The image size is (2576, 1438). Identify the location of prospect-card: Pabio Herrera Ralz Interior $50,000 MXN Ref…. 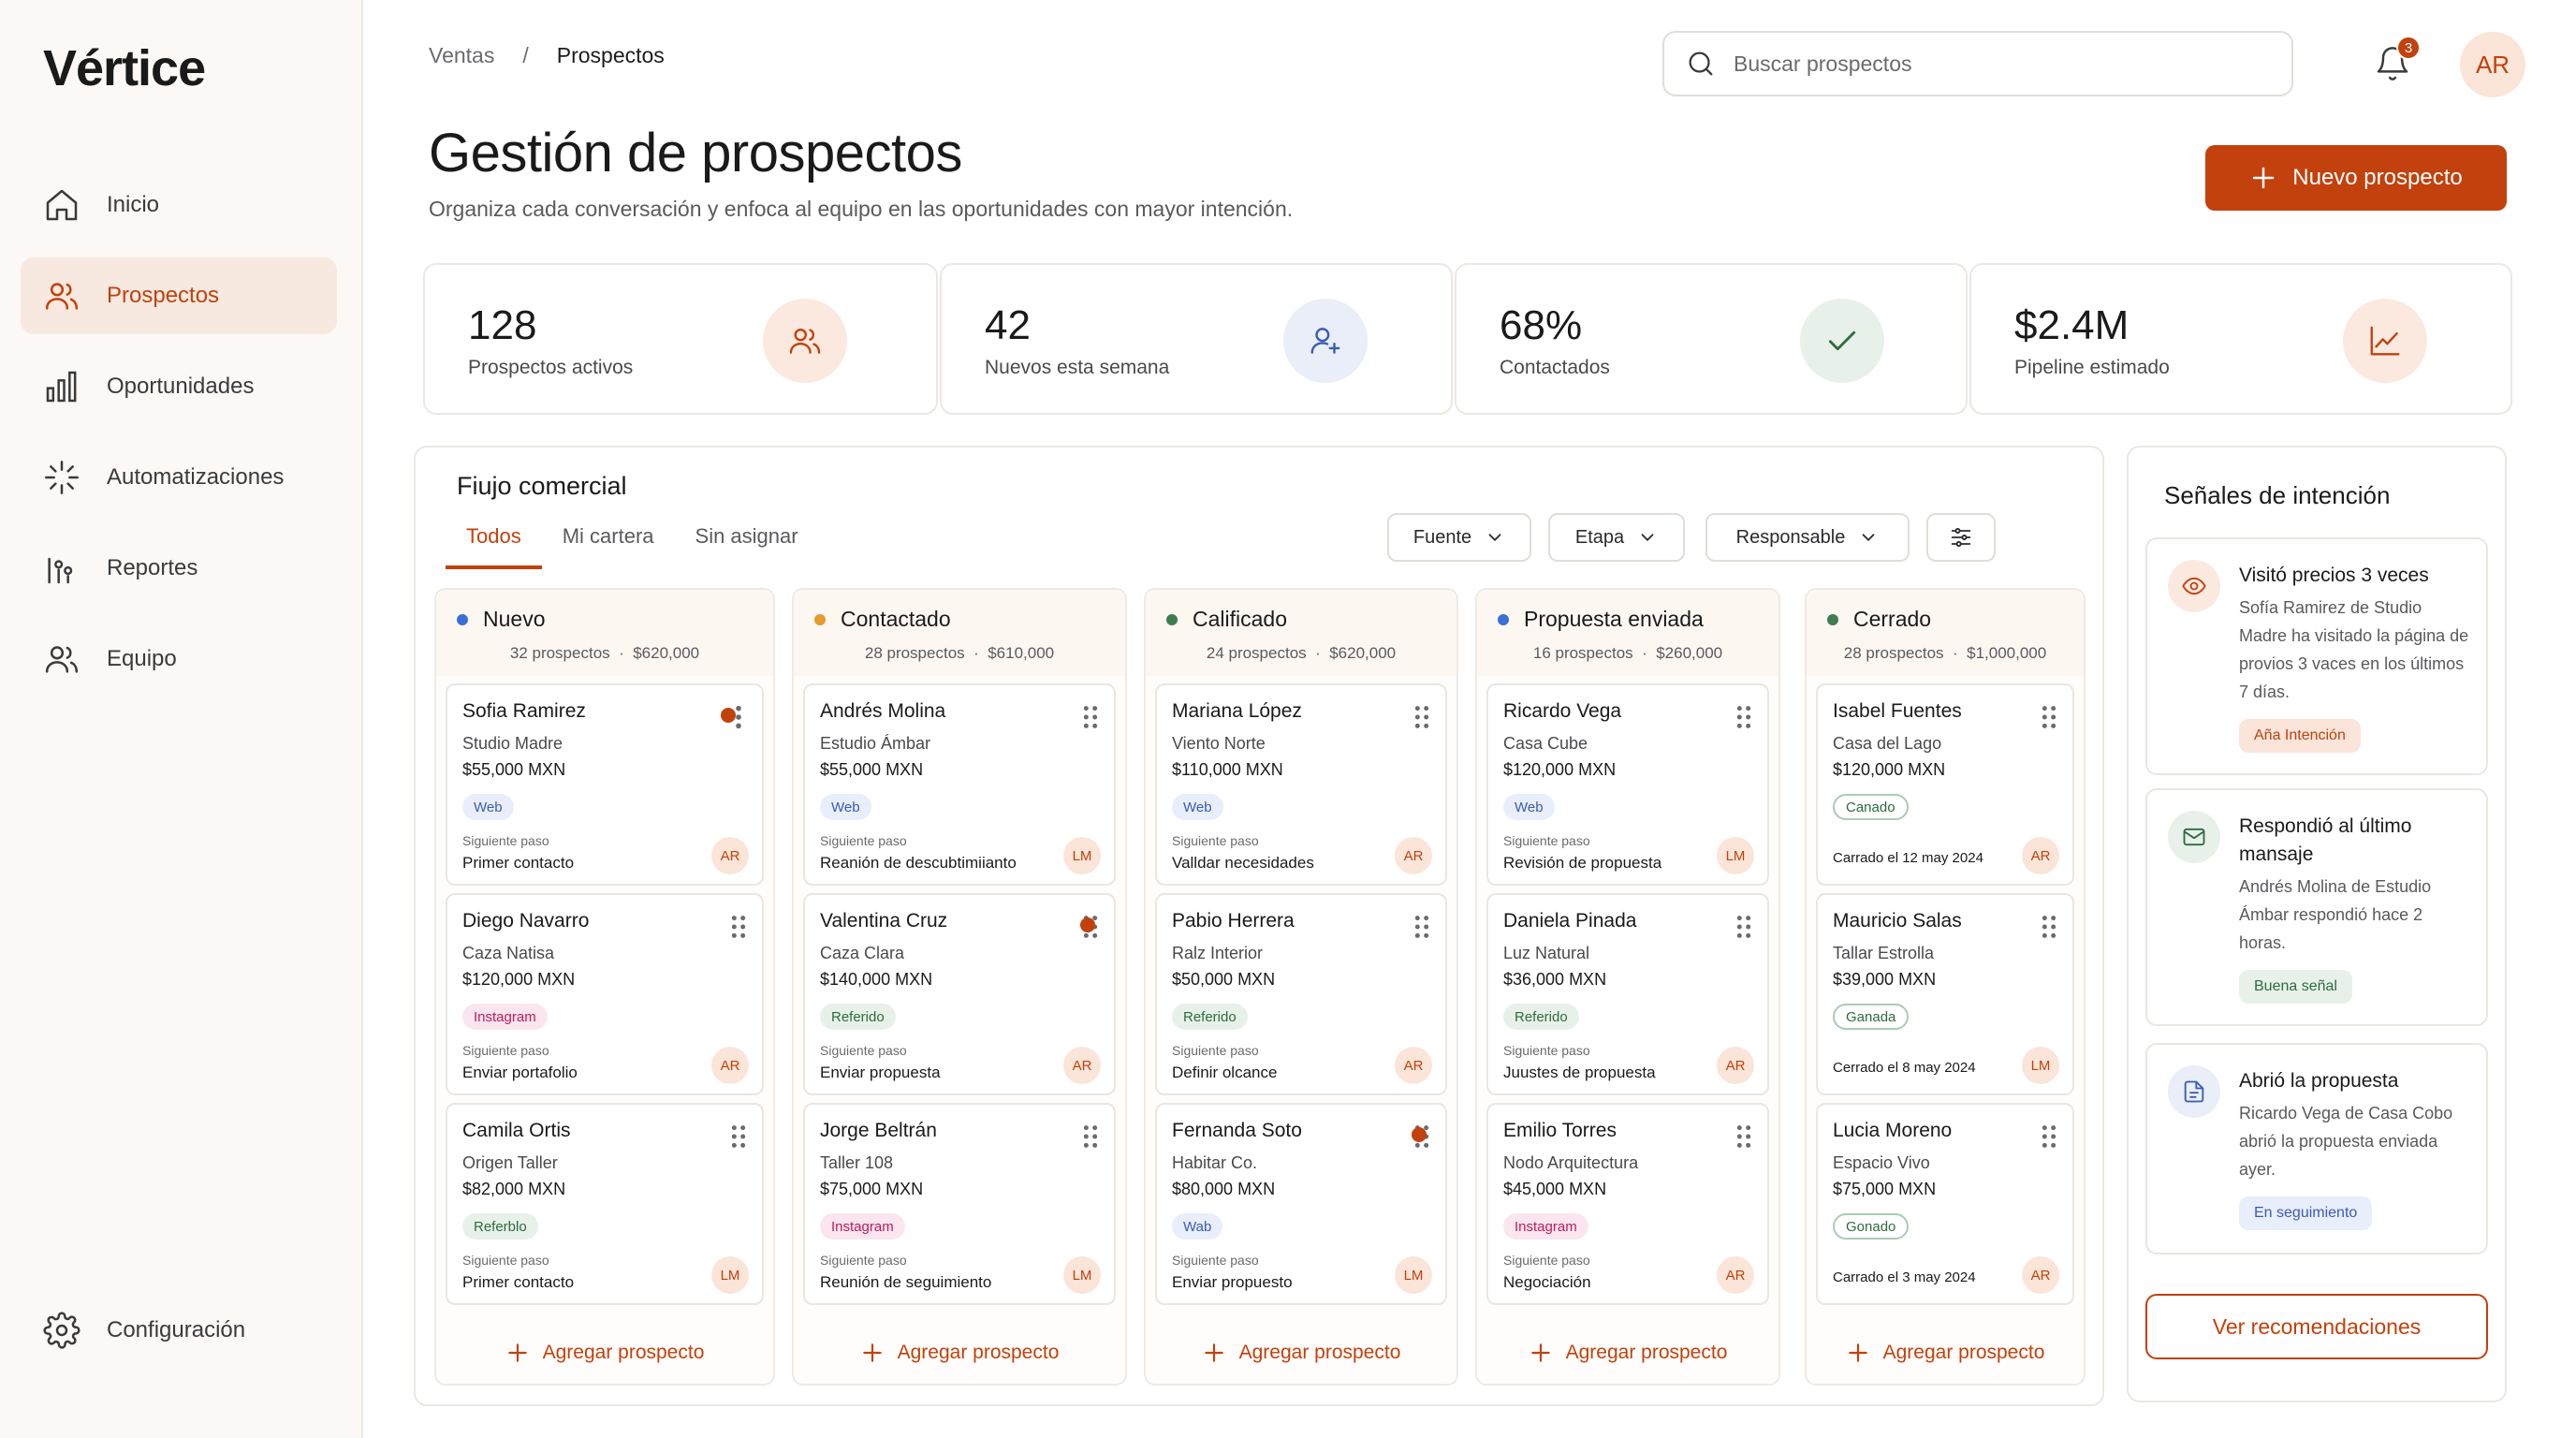
(1301, 994).